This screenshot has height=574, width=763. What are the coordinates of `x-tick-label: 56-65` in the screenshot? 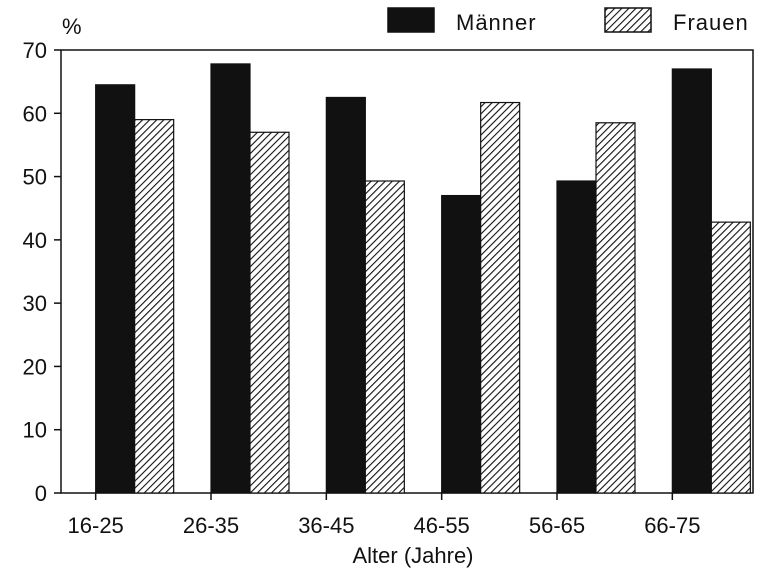 It's located at (557, 525).